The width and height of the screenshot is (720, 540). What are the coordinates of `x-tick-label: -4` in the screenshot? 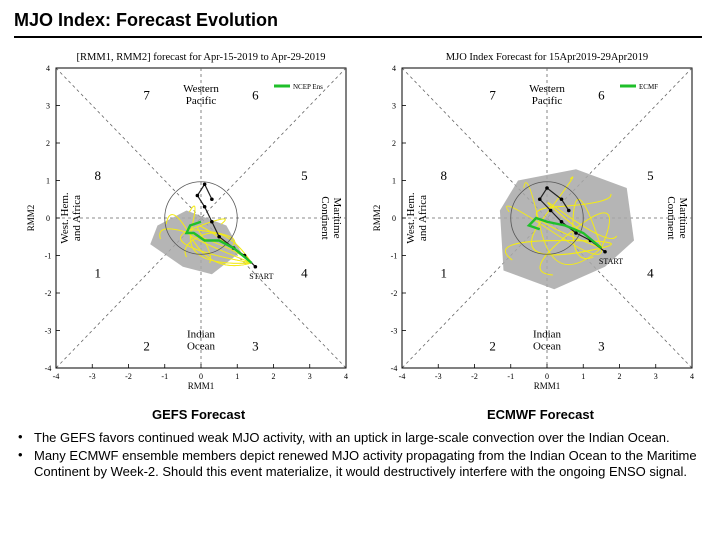 It's located at (56, 376).